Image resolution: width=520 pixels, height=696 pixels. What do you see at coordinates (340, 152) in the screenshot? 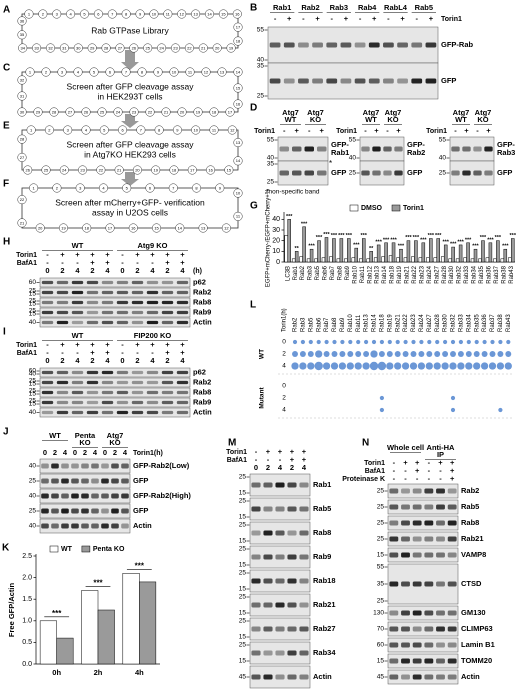
I see `row-label: Rab1` at bounding box center [340, 152].